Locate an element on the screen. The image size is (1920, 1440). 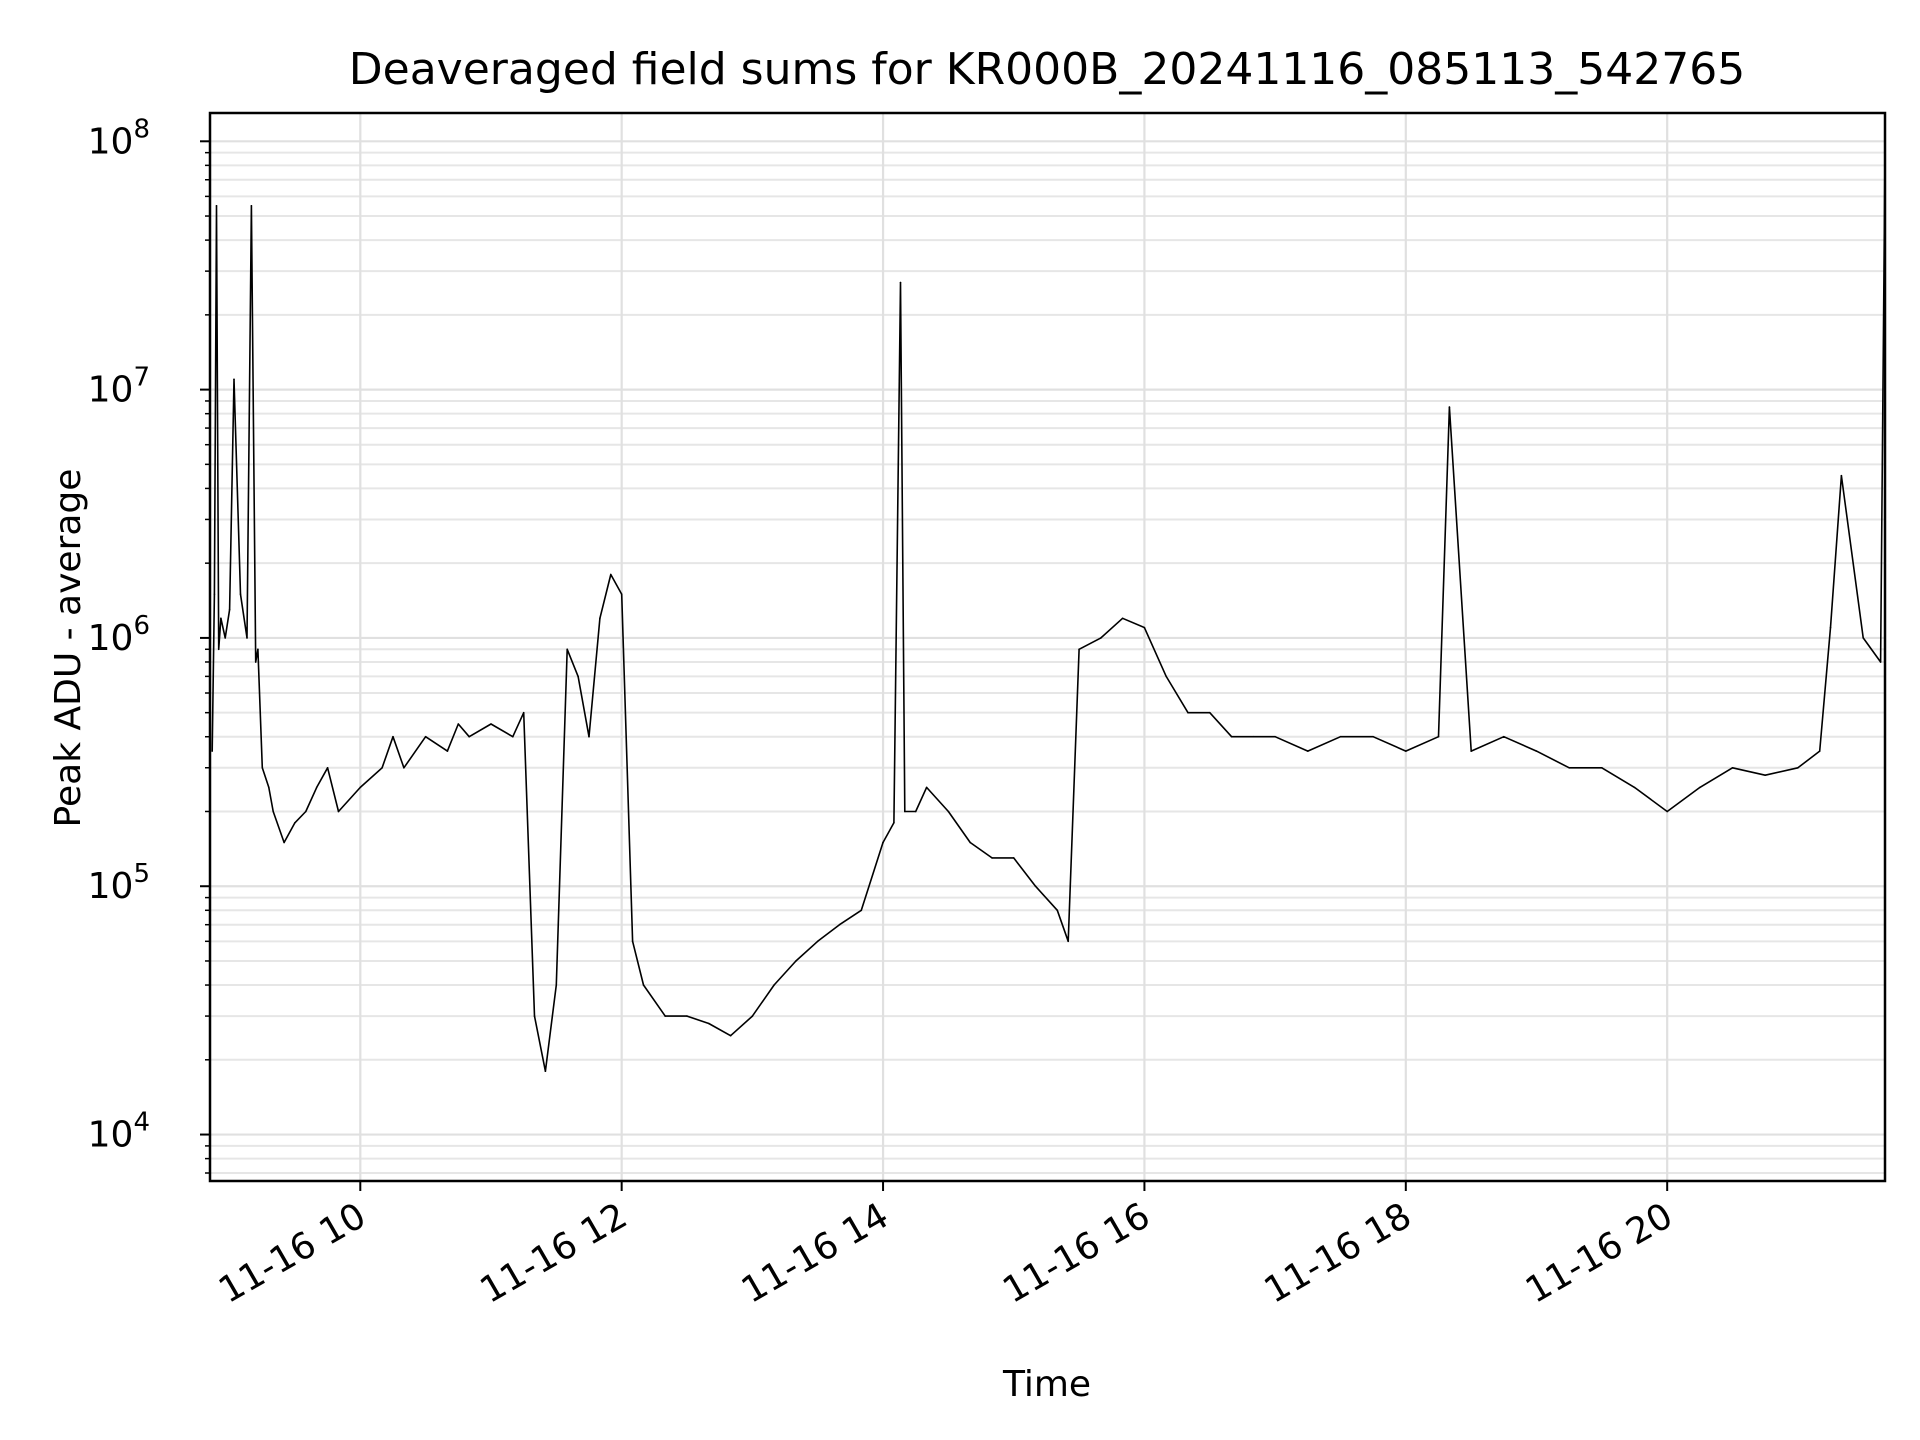
y-tick-label: 10⁷ is located at coordinates (119, 387).